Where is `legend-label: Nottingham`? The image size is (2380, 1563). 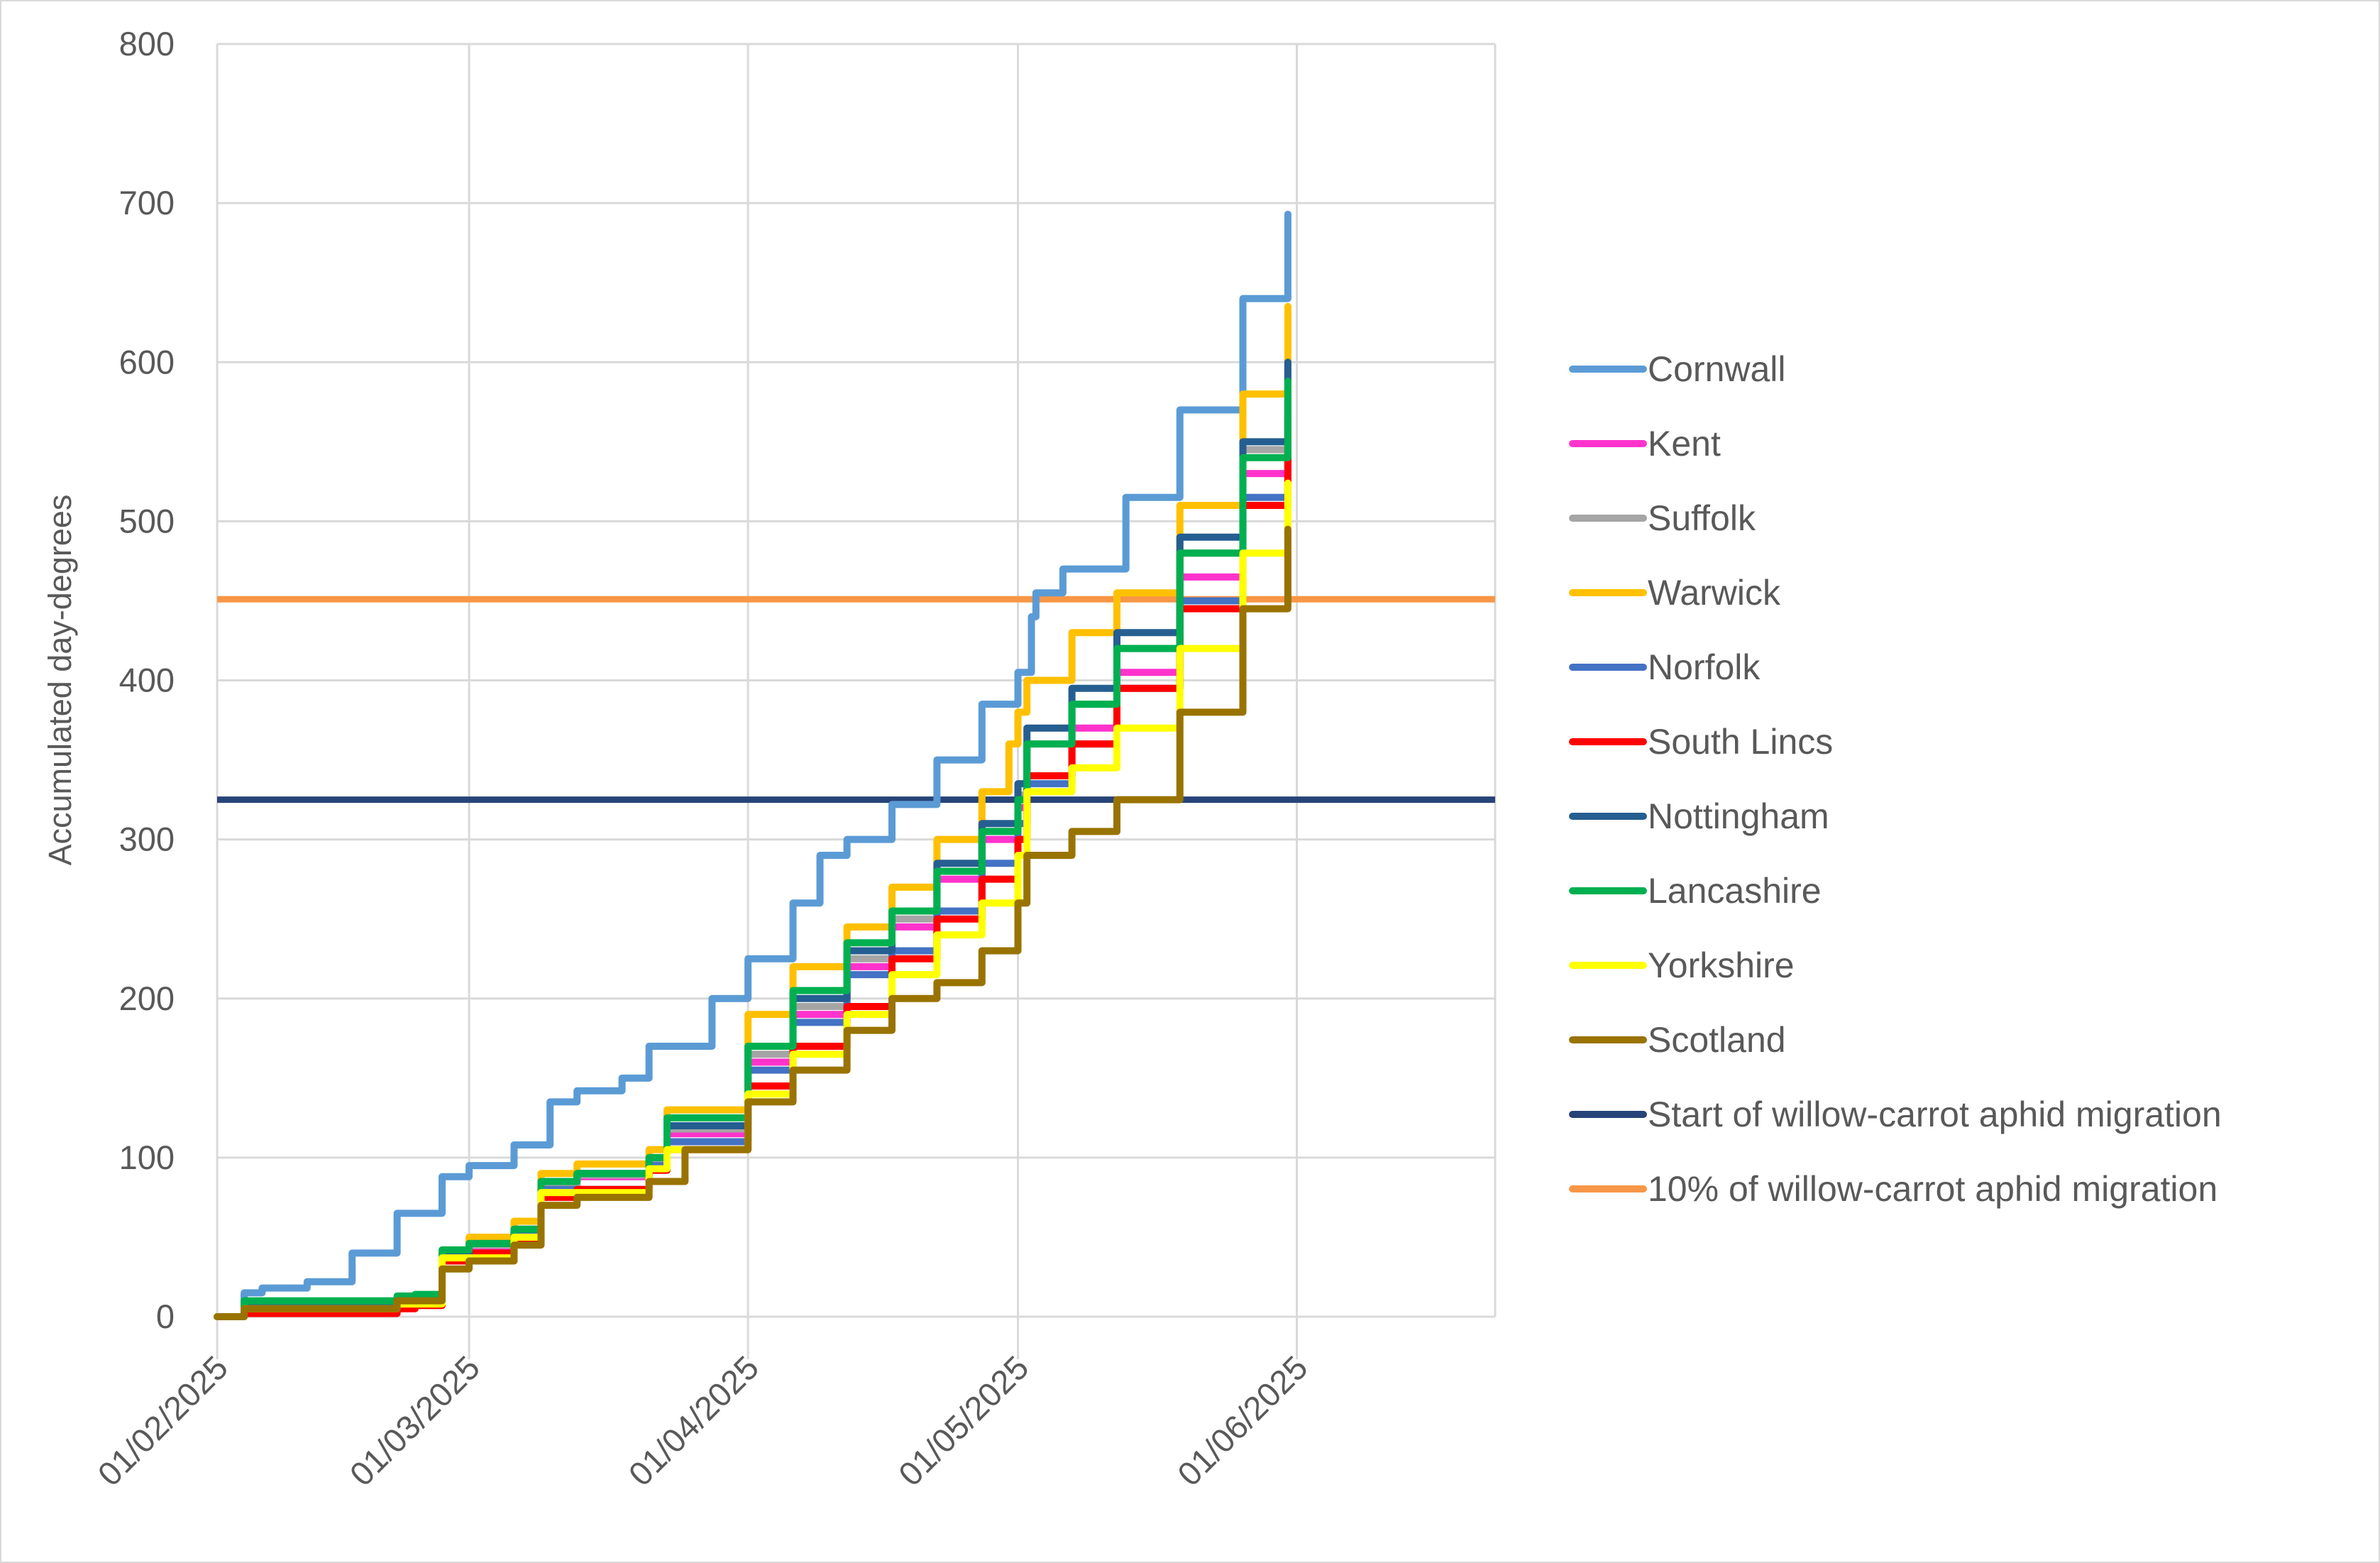 legend-label: Nottingham is located at coordinates (1738, 816).